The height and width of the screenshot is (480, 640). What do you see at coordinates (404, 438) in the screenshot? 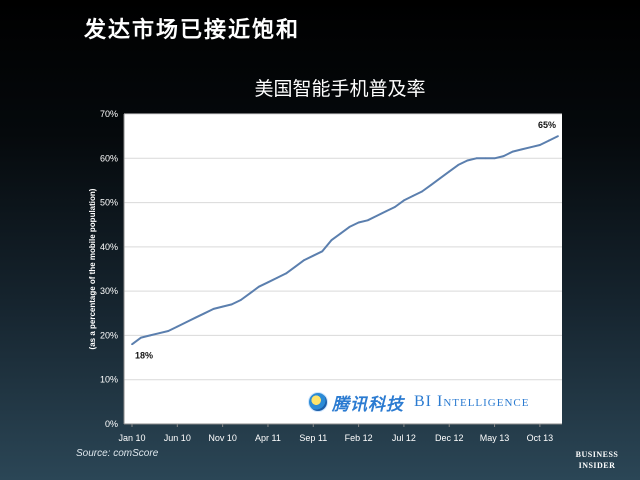
I see `x-tick-label: Jul 12` at bounding box center [404, 438].